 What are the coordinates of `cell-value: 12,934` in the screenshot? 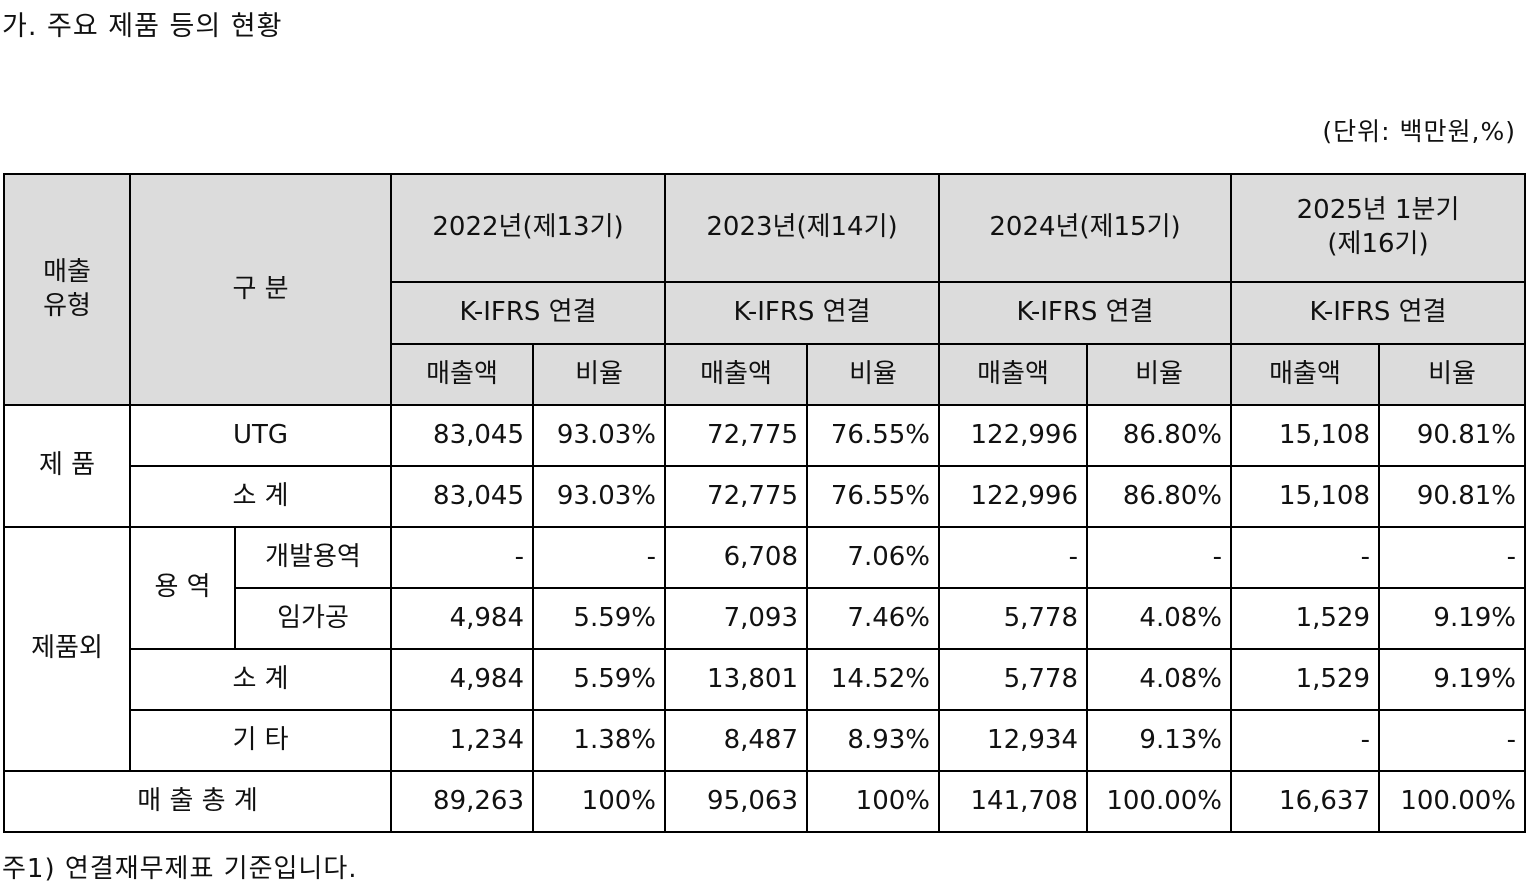 It's located at (1013, 740).